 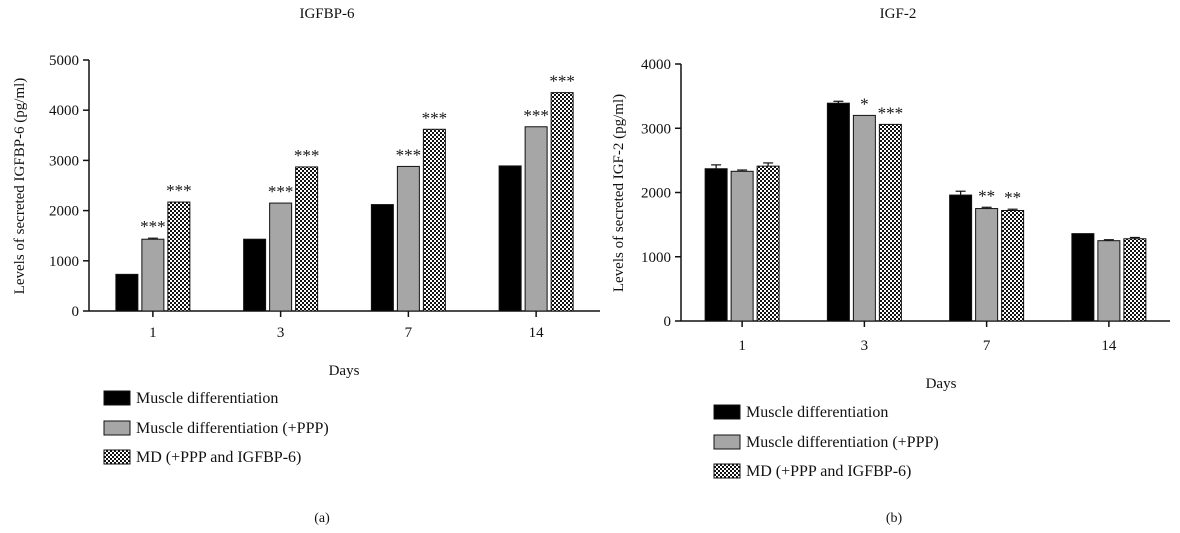 What do you see at coordinates (619, 193) in the screenshot?
I see `y-axis-label-b: Levels of secreted IGF-2 (pg/ml)` at bounding box center [619, 193].